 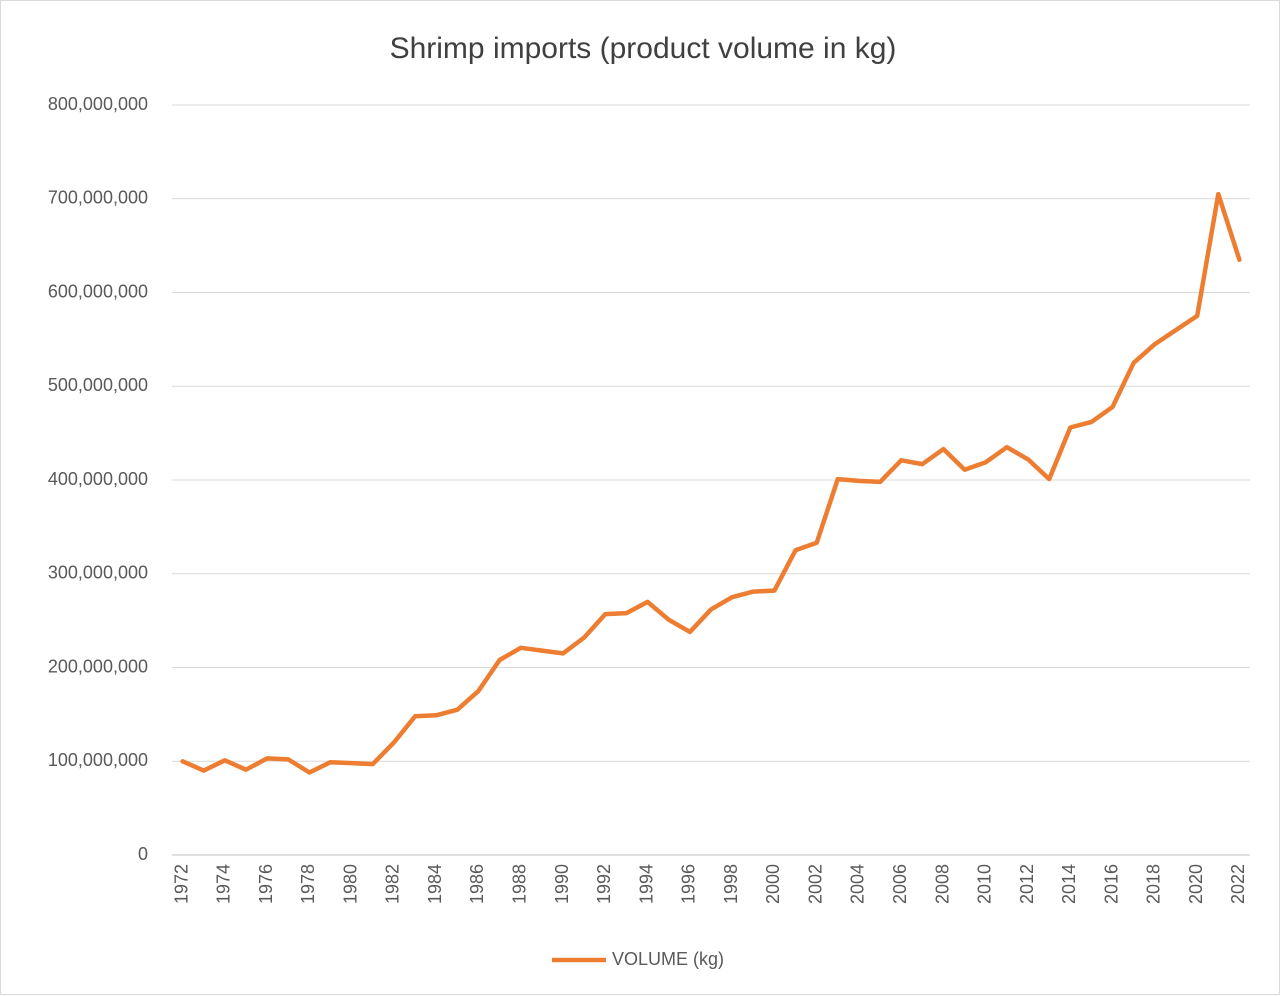 I want to click on x-tick-label: 2000, so click(x=773, y=884).